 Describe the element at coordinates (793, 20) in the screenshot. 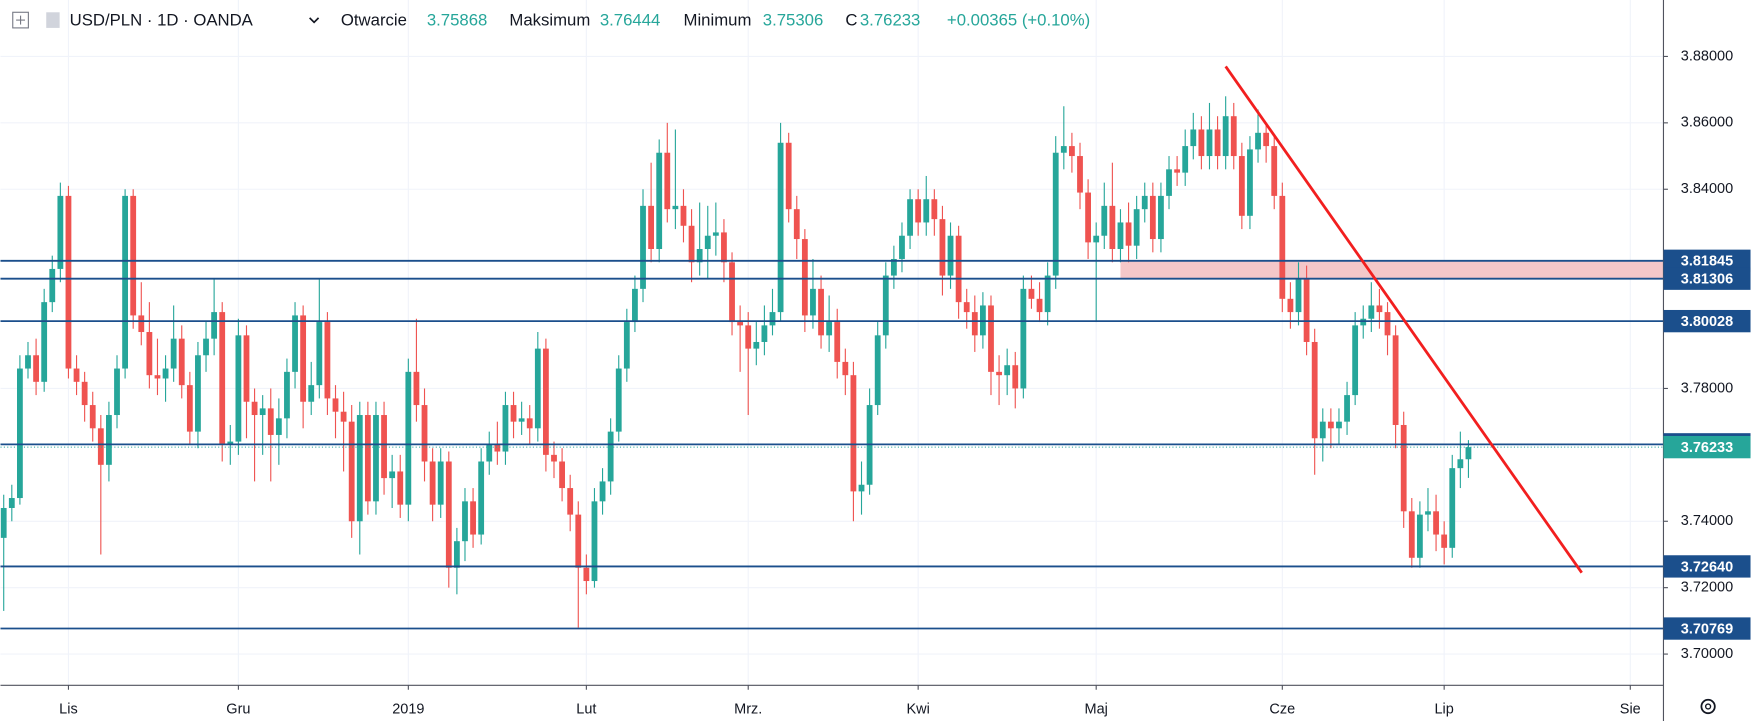

I see `low-value: 3.75306` at that location.